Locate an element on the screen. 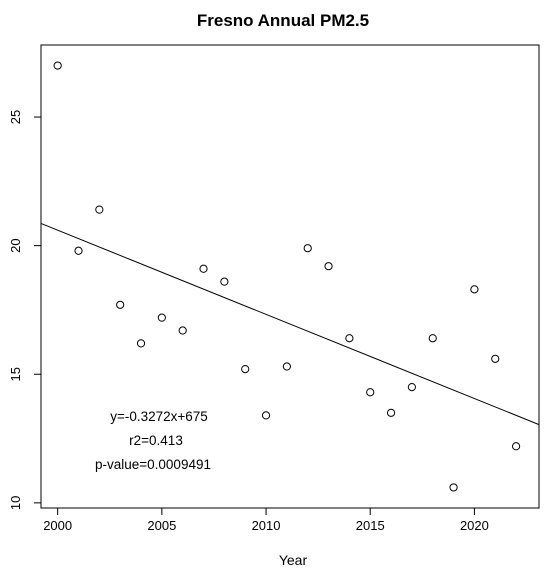 The width and height of the screenshot is (550, 576). y-tick-label: 15 is located at coordinates (15, 374).